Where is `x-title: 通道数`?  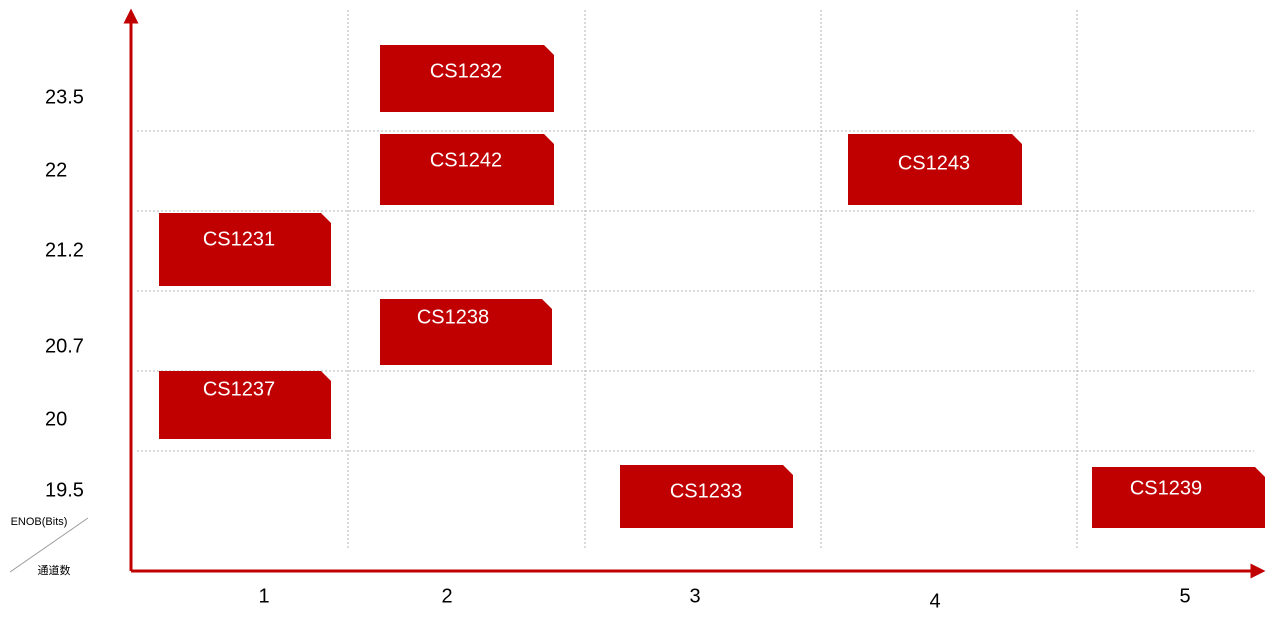
x-title: 通道数 is located at coordinates (54, 570).